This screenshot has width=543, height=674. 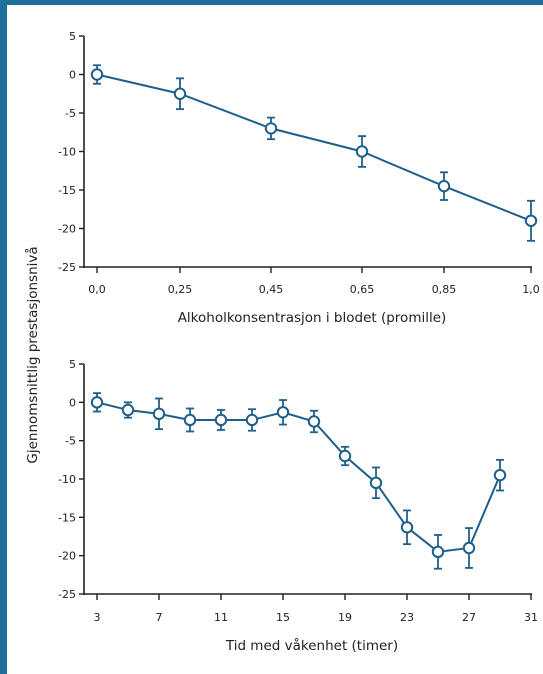 I want to click on chart1-x-axis-title: Alkoholkonsentrasjon i blodet (promille), so click(x=312, y=318).